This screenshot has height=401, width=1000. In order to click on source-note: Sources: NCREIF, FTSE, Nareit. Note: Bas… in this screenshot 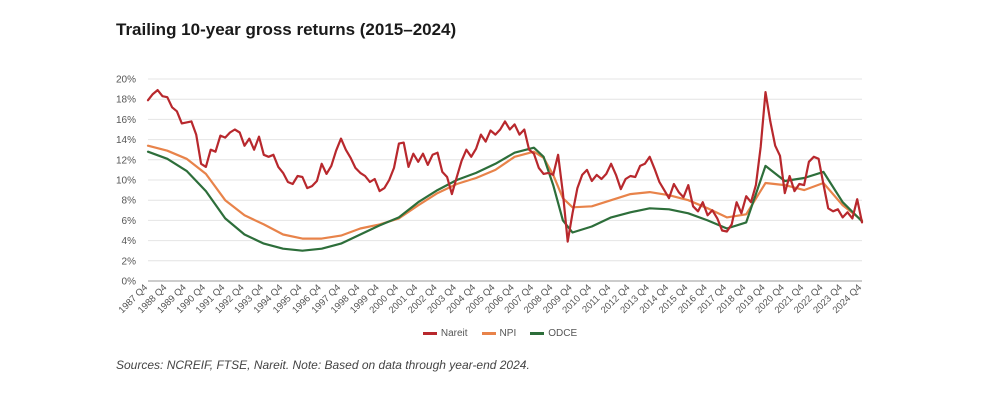, I will do `click(323, 365)`.